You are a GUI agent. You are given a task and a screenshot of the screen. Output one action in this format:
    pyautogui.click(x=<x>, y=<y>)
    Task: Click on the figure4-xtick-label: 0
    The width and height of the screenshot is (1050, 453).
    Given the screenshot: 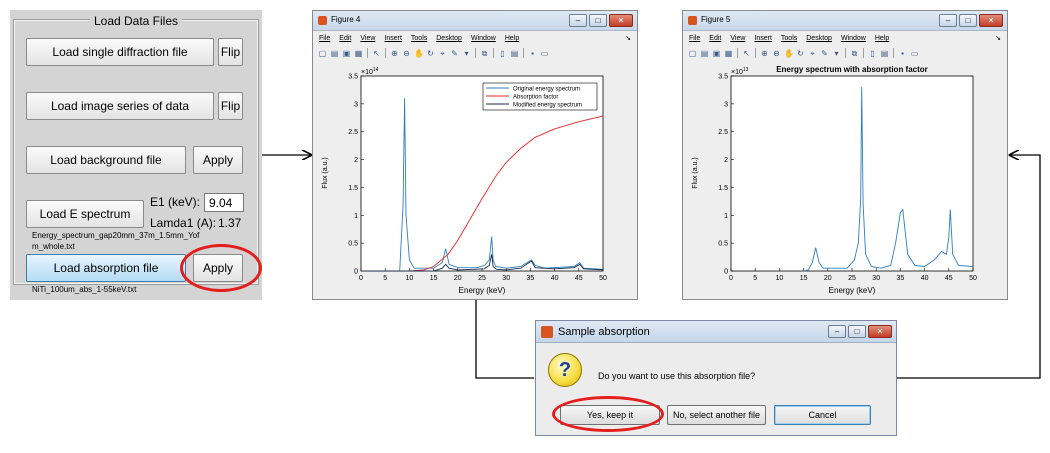 What is the action you would take?
    pyautogui.click(x=361, y=278)
    